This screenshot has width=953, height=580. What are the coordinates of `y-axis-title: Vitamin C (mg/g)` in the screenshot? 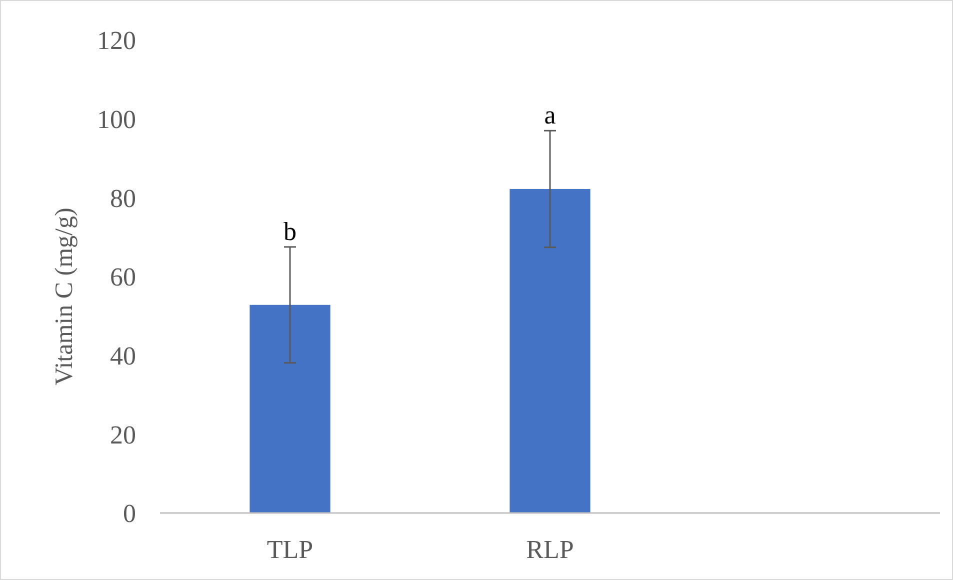 It's located at (64, 297).